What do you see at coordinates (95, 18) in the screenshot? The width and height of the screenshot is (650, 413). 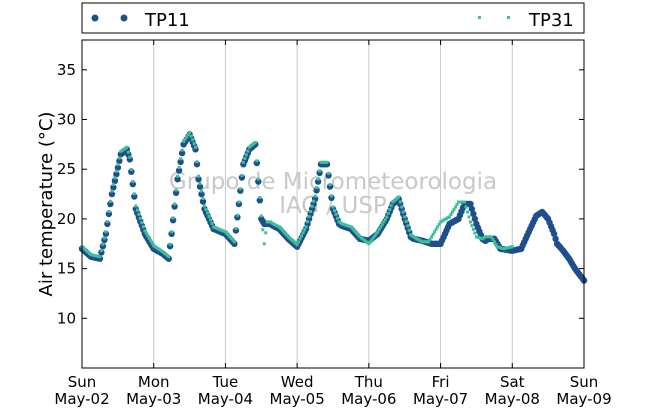 I see `legend-marker-tp11` at bounding box center [95, 18].